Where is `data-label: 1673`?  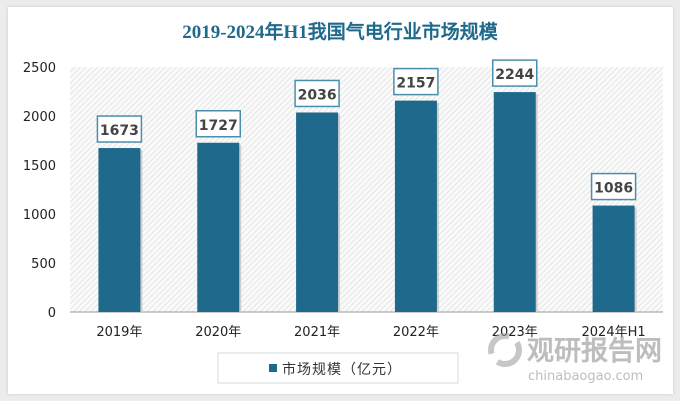
data-label: 1673 is located at coordinates (119, 131).